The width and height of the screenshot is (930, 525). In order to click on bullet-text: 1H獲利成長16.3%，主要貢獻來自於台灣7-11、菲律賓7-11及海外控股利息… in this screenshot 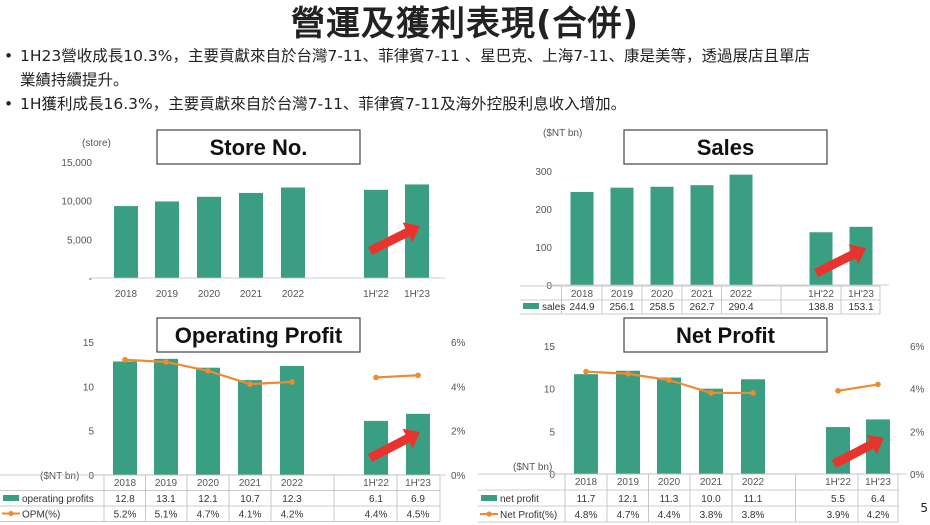, I will do `click(323, 104)`.